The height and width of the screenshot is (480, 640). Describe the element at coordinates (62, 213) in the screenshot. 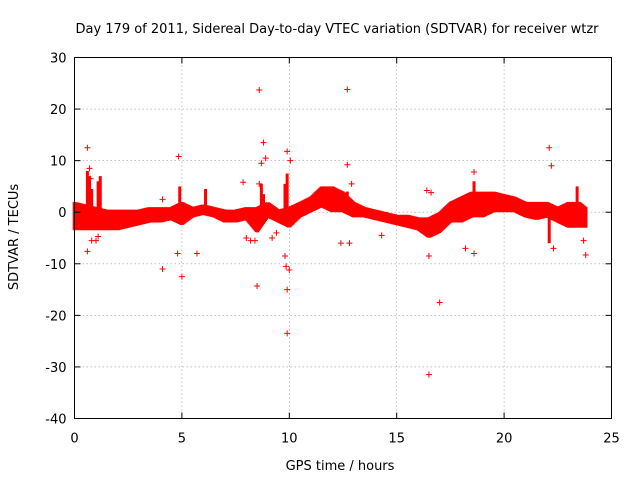

I see `y-tick-label: 0` at that location.